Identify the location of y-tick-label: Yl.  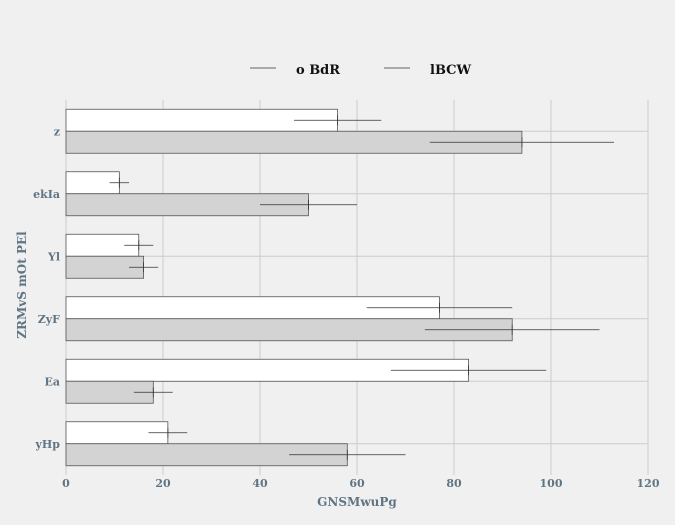
(53, 256).